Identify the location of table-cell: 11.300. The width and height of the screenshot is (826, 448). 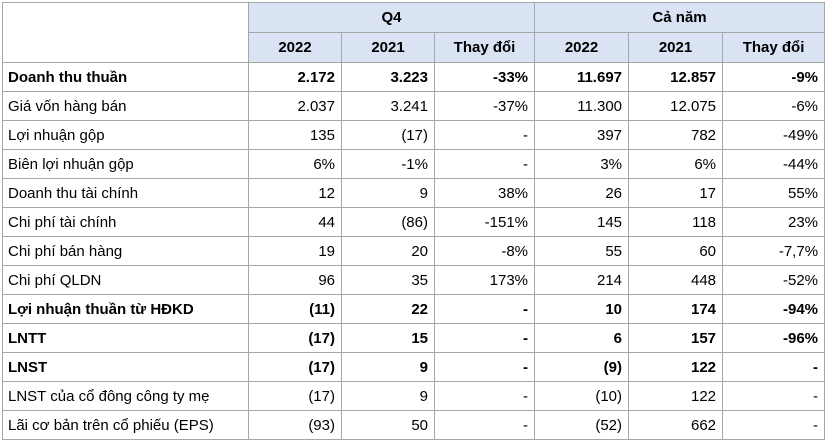
(582, 106).